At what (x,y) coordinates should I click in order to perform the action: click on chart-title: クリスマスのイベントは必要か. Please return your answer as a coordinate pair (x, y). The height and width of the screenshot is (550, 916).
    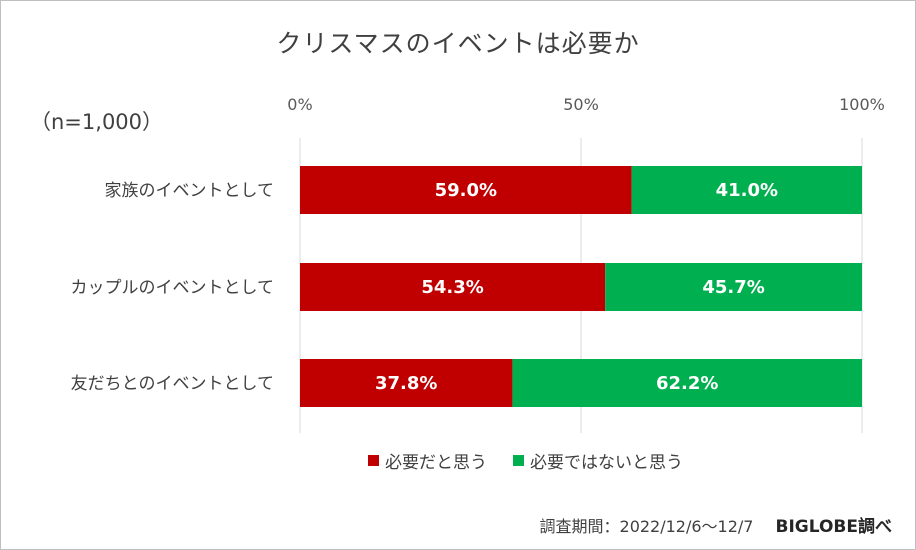
    Looking at the image, I should click on (458, 43).